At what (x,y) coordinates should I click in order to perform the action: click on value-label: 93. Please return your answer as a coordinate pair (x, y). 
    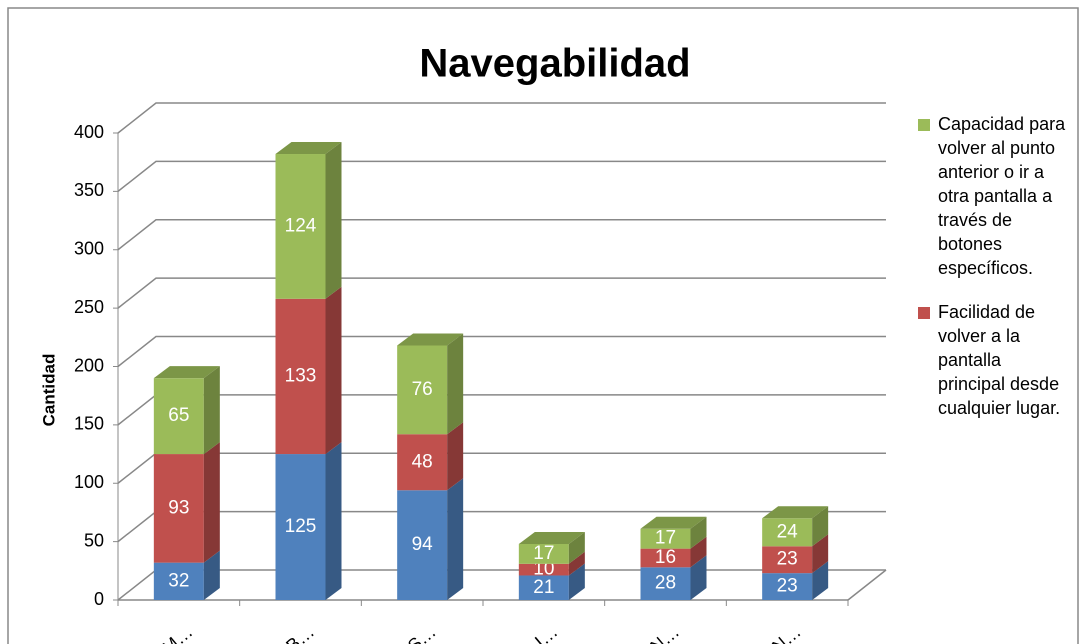
    Looking at the image, I should click on (178, 507).